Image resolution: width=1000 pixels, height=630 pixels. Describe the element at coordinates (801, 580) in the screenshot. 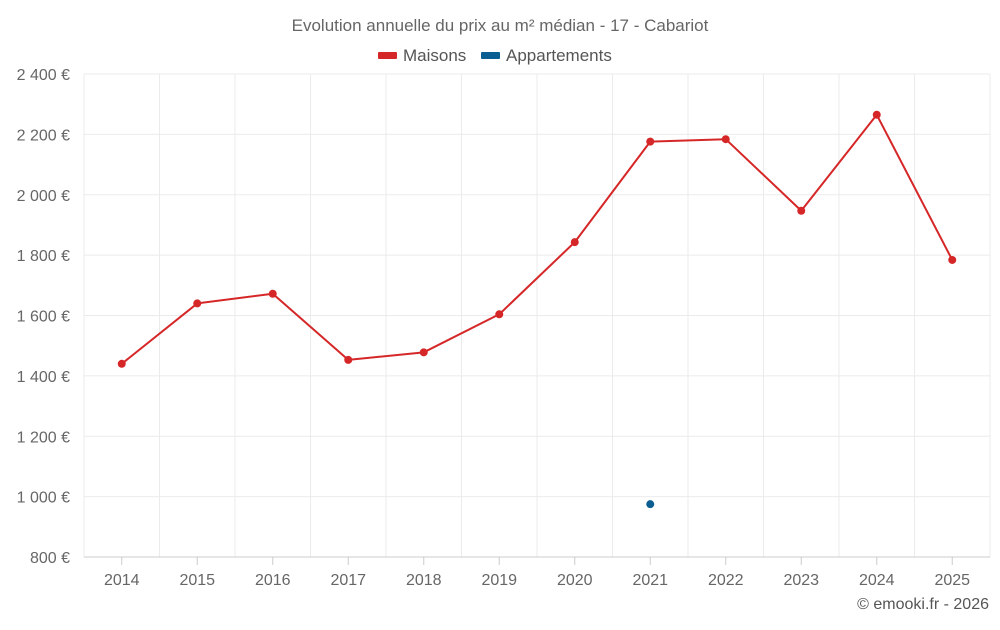

I see `x-tick-label: 2023` at that location.